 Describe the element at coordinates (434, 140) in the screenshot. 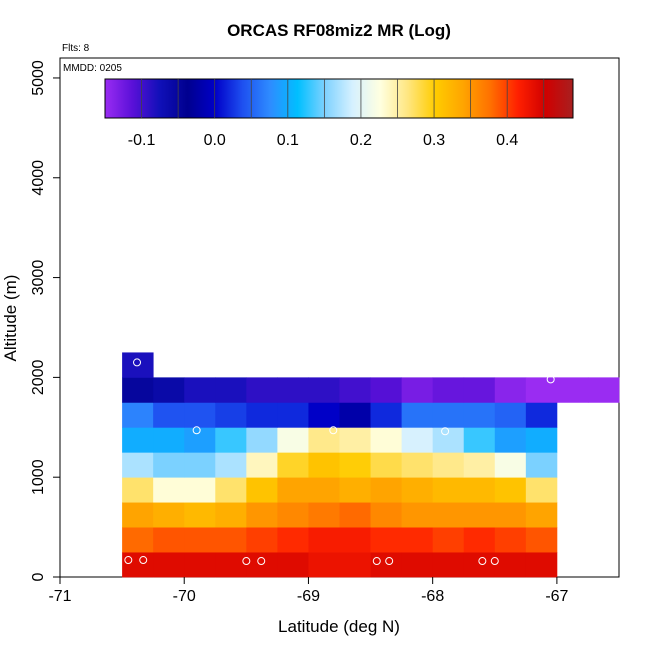

I see `colorbar-tick-label: 0.3` at that location.